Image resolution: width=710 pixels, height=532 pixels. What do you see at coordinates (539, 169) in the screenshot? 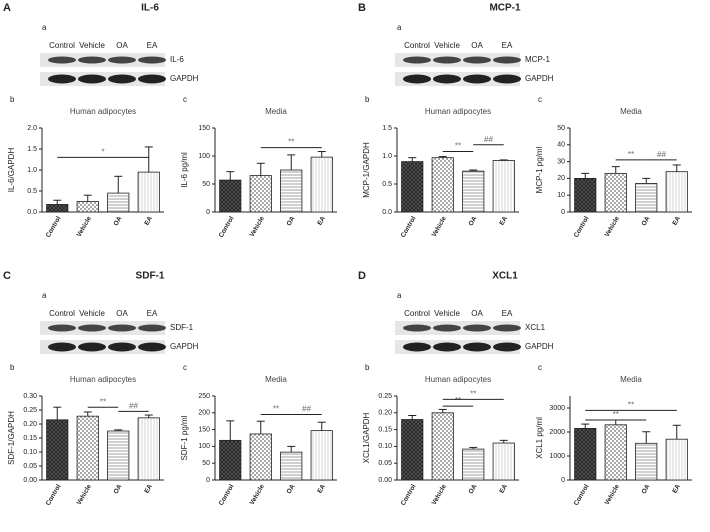
I see `y-axis-label: MCP-1 pg/ml` at bounding box center [539, 169].